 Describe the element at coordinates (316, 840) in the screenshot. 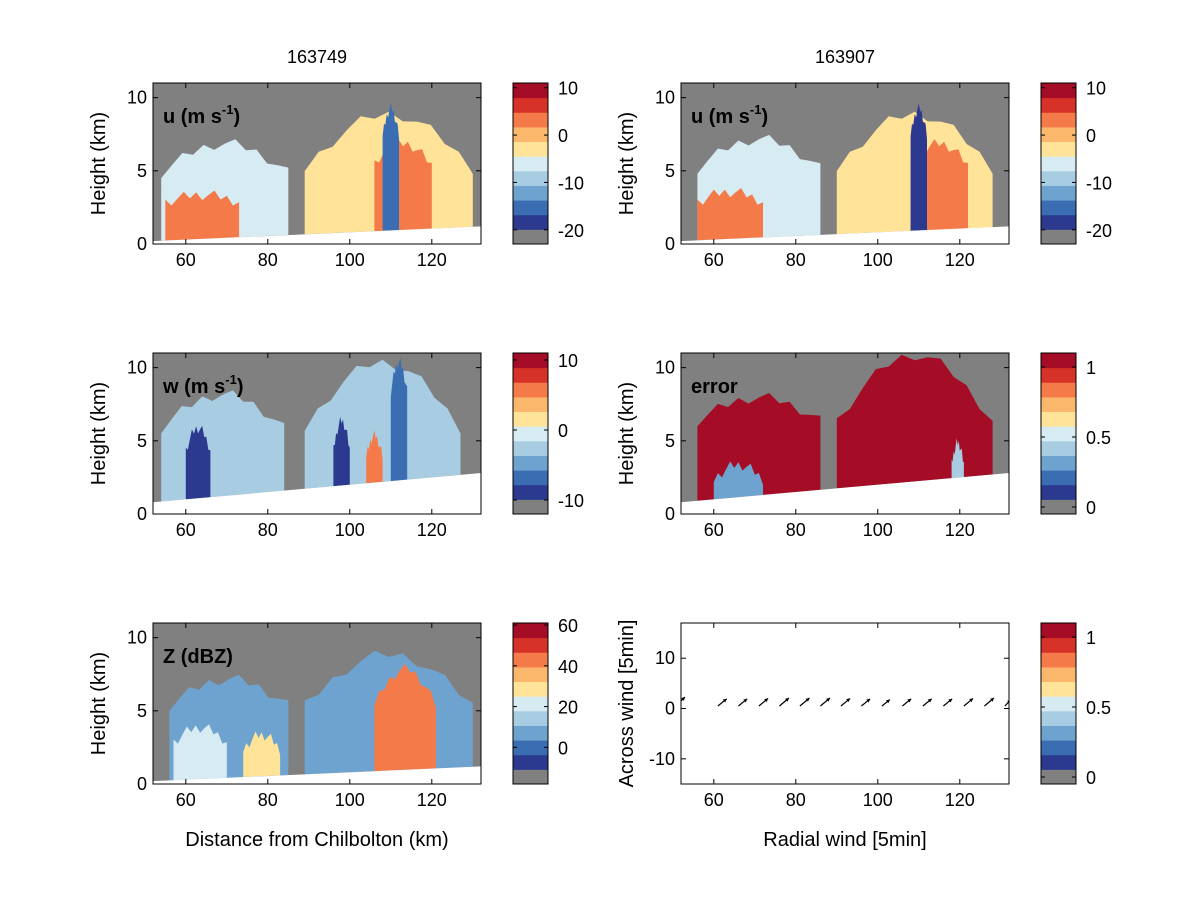

I see `x-axis-label: Distance from Chilbolton (km)` at that location.